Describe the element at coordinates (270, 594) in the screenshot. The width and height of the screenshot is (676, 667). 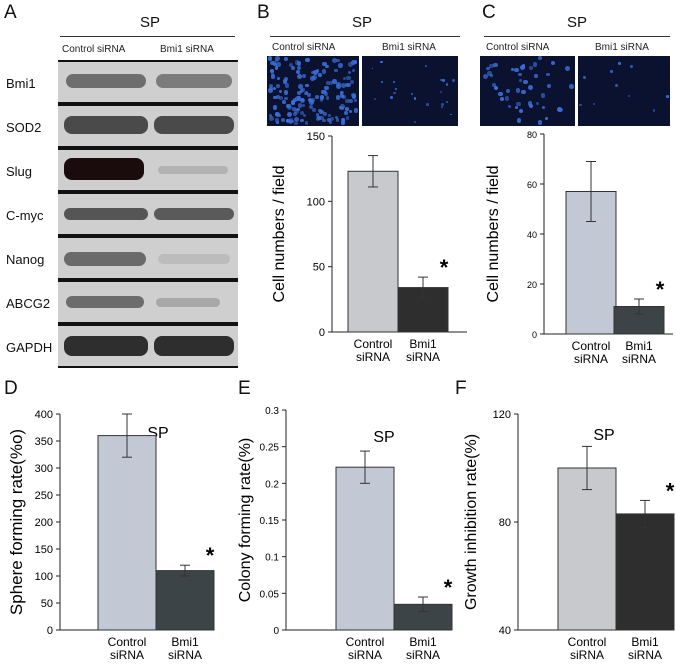
I see `y-tick-label: 0.05` at that location.